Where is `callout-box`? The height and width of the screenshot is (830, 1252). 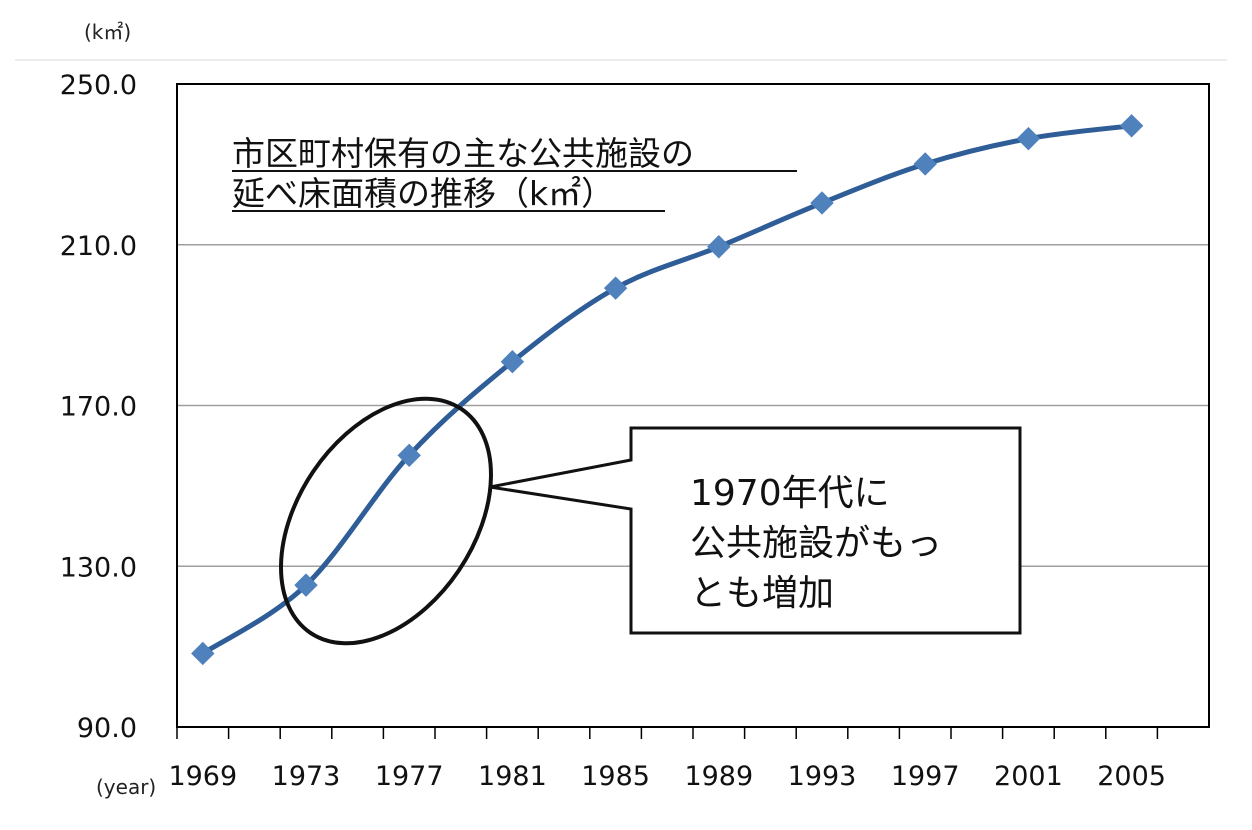 callout-box is located at coordinates (755, 530).